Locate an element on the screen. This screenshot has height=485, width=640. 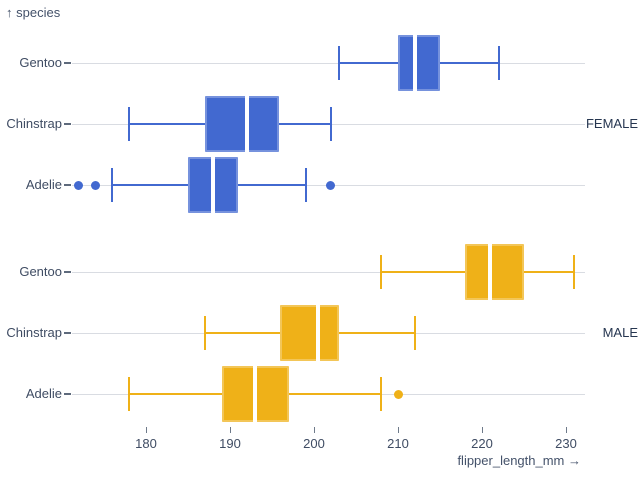
x-tick-label: 200 is located at coordinates (314, 443).